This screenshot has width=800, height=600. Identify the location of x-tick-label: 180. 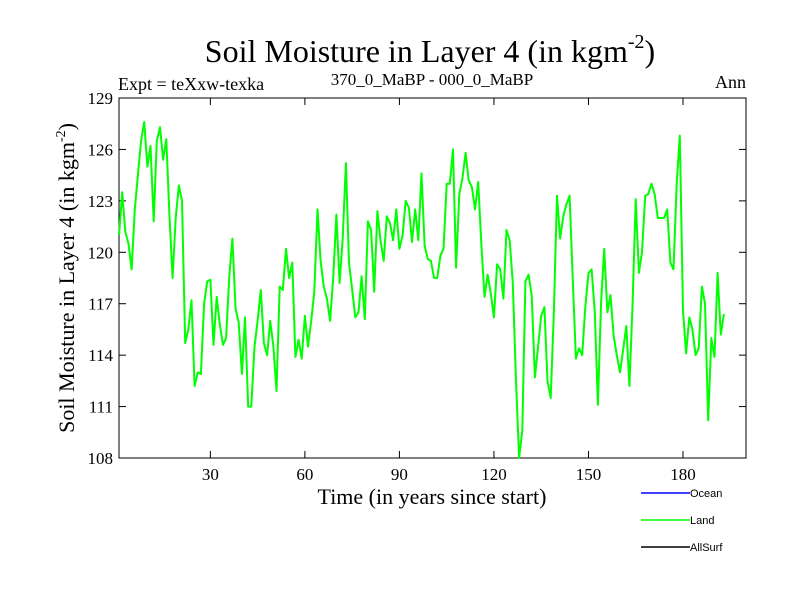
(683, 474).